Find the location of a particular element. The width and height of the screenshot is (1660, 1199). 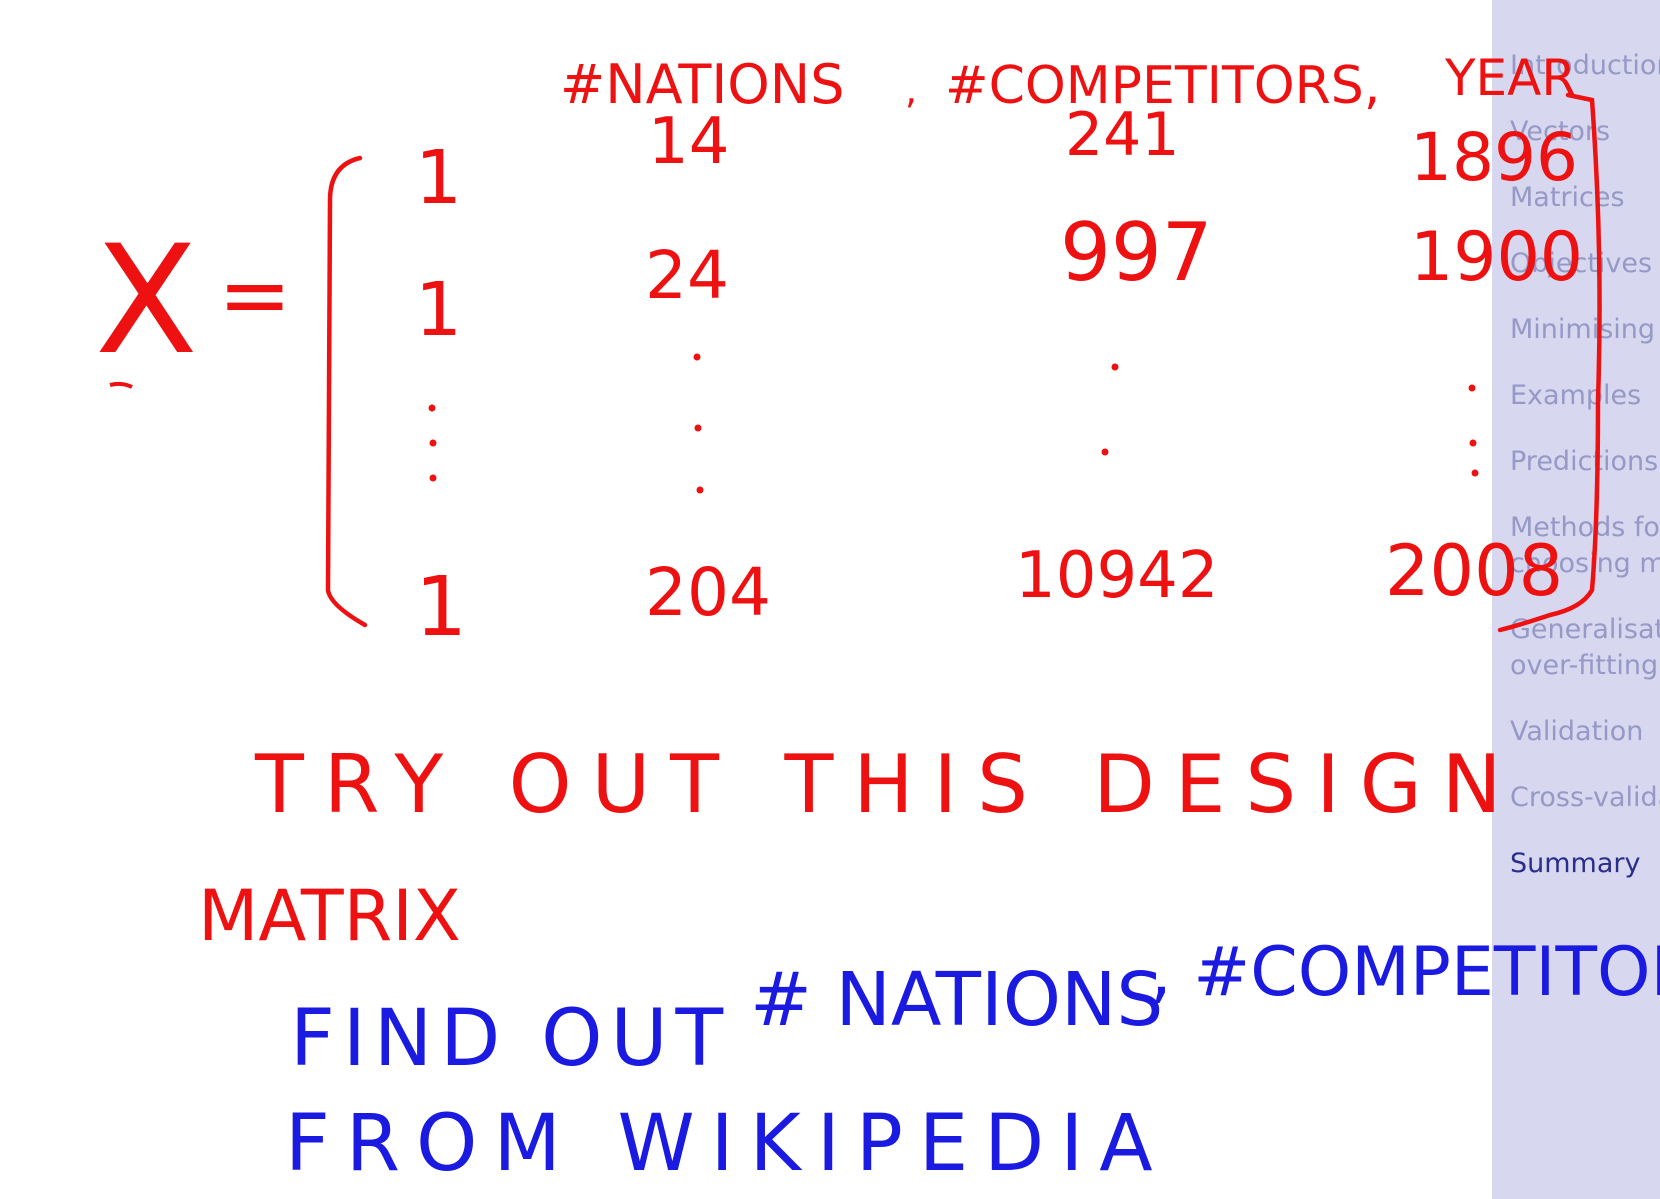

nav-item-matrices: Matrices is located at coordinates (1567, 197).